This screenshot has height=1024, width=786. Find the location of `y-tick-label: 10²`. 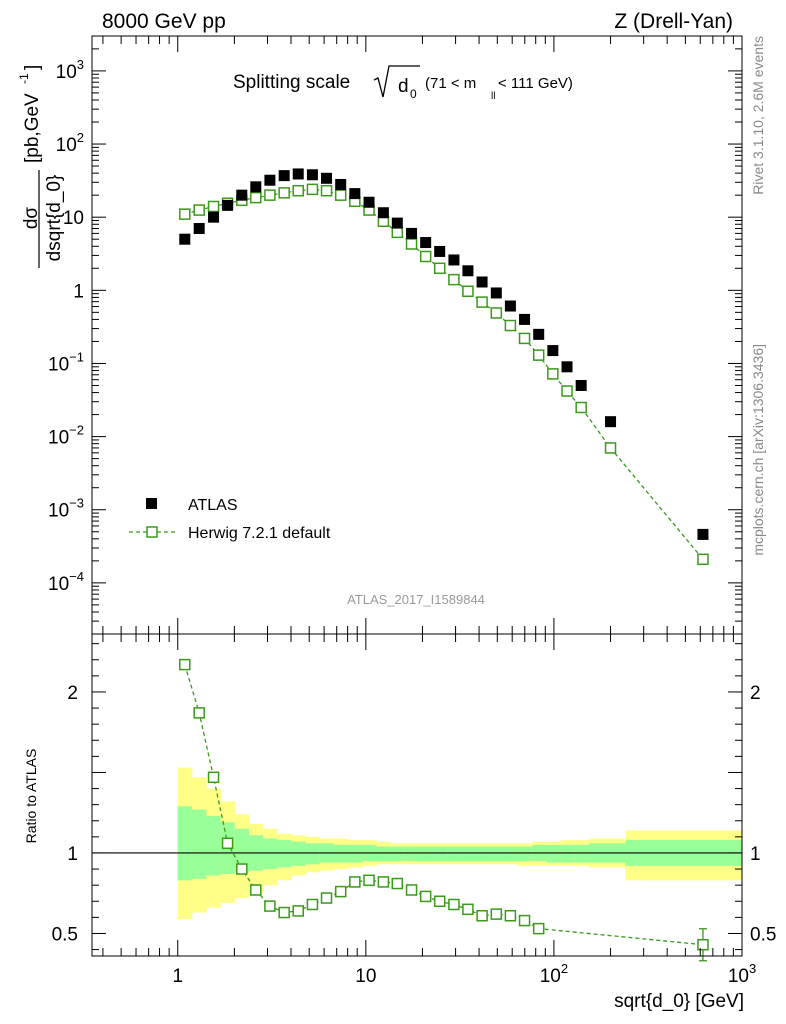

y-tick-label: 10² is located at coordinates (70, 143).